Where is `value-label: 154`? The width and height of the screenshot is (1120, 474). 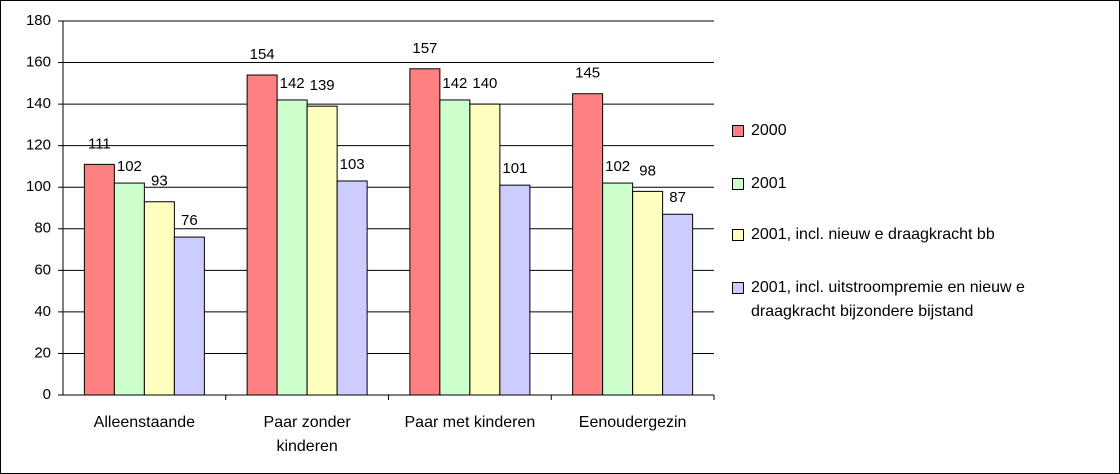 value-label: 154 is located at coordinates (262, 54).